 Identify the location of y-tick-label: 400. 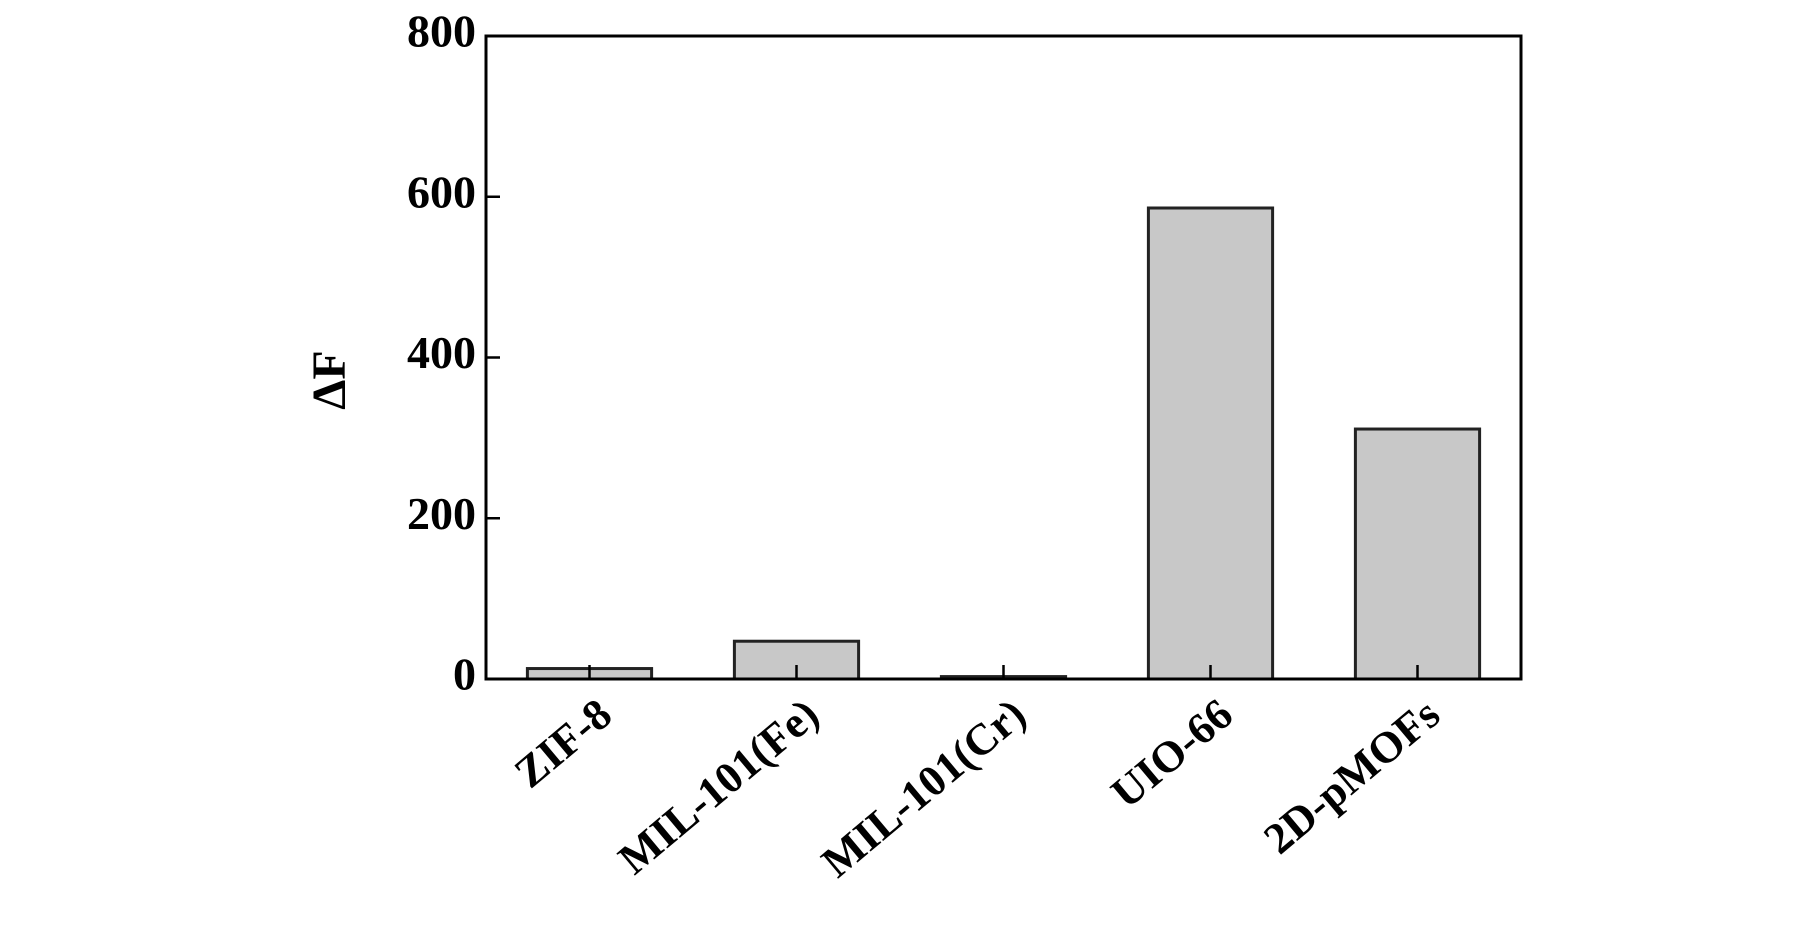
(441, 352).